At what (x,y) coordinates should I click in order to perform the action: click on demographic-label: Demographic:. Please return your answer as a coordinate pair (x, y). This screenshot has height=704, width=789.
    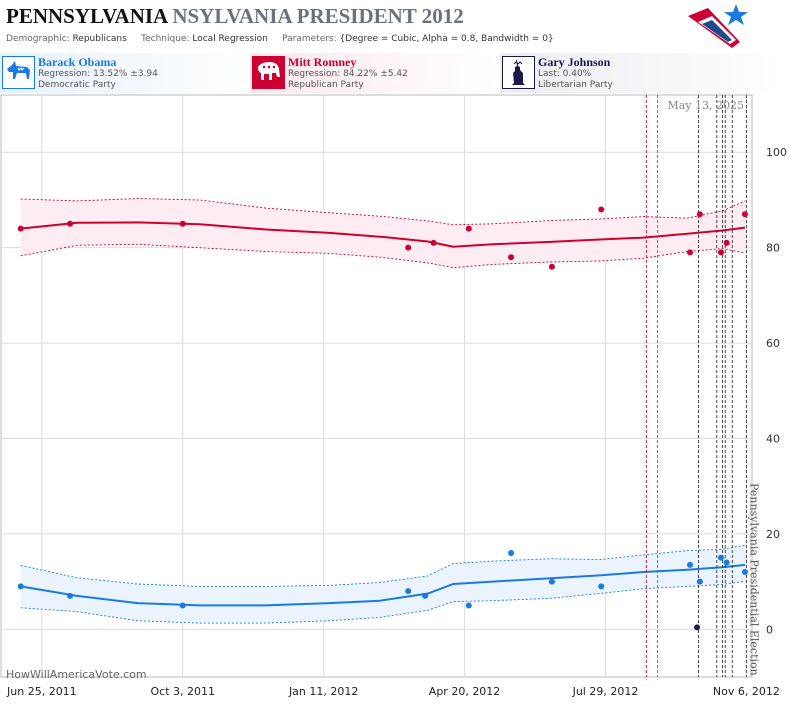
    Looking at the image, I should click on (38, 39).